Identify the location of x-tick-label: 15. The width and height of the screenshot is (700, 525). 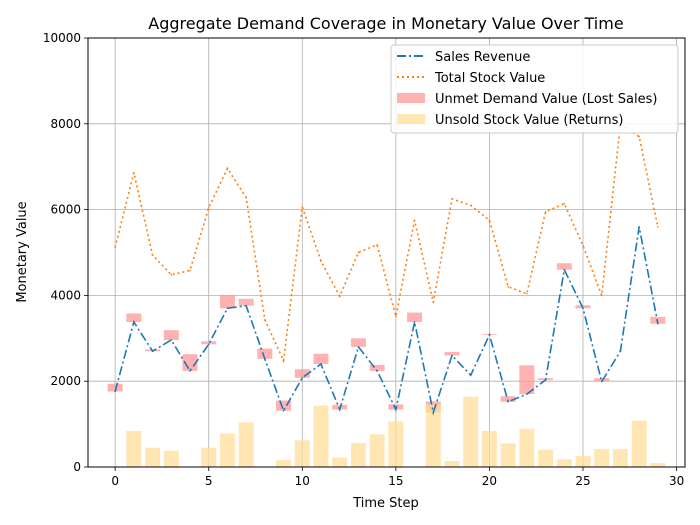
(395, 481).